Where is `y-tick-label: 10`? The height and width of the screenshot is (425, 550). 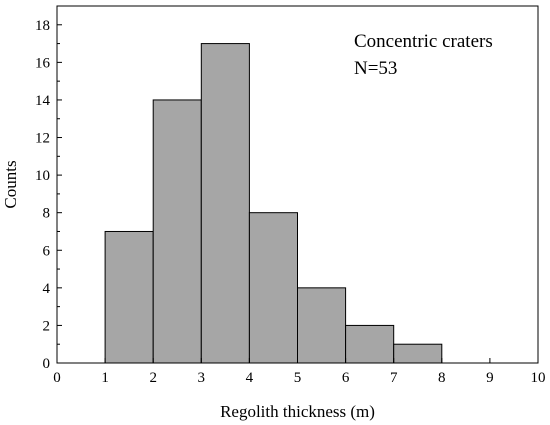 y-tick-label: 10 is located at coordinates (42, 176).